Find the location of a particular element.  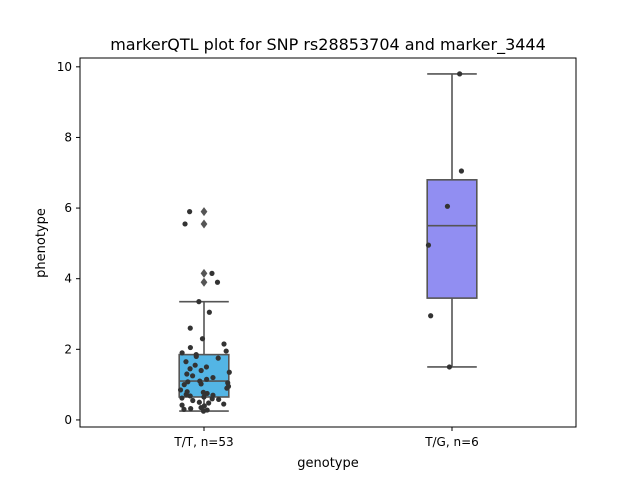

x-tick-label: T/T, n=53 is located at coordinates (203, 442).